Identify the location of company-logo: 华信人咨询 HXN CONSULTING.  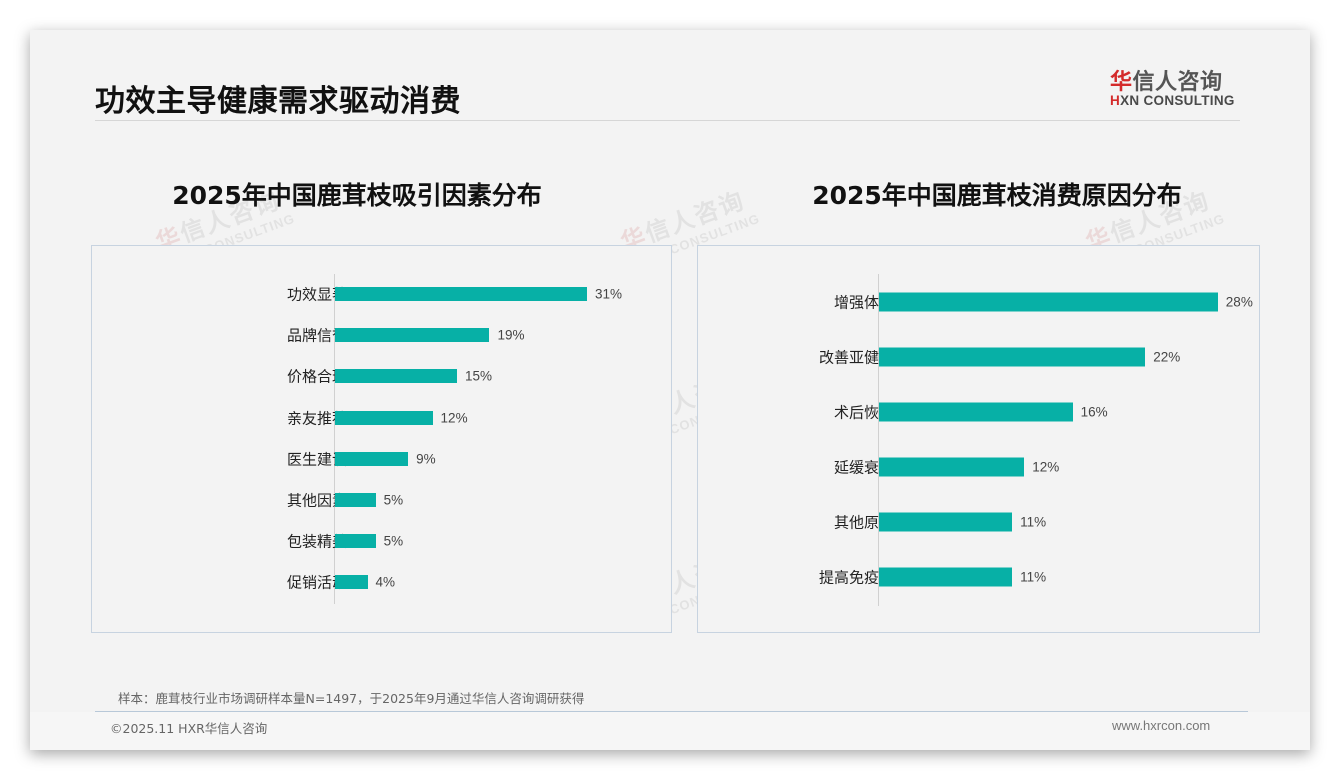
(1176, 88).